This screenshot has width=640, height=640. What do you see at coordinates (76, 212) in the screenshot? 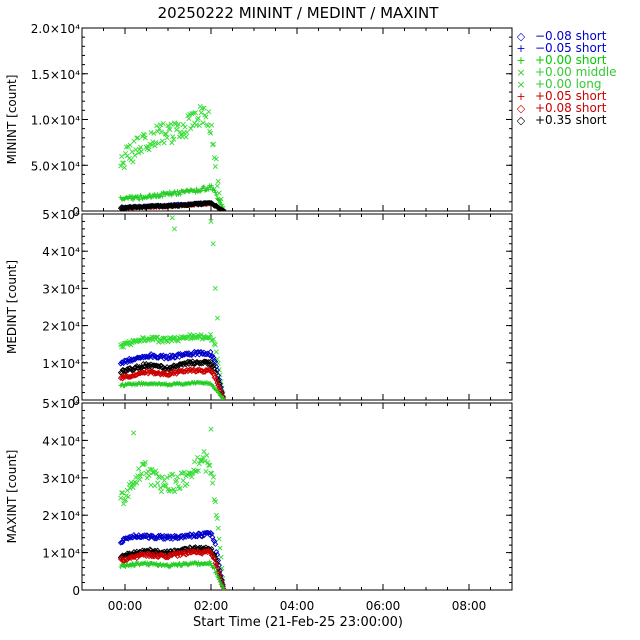
I see `y-tick-label: 0` at bounding box center [76, 212].